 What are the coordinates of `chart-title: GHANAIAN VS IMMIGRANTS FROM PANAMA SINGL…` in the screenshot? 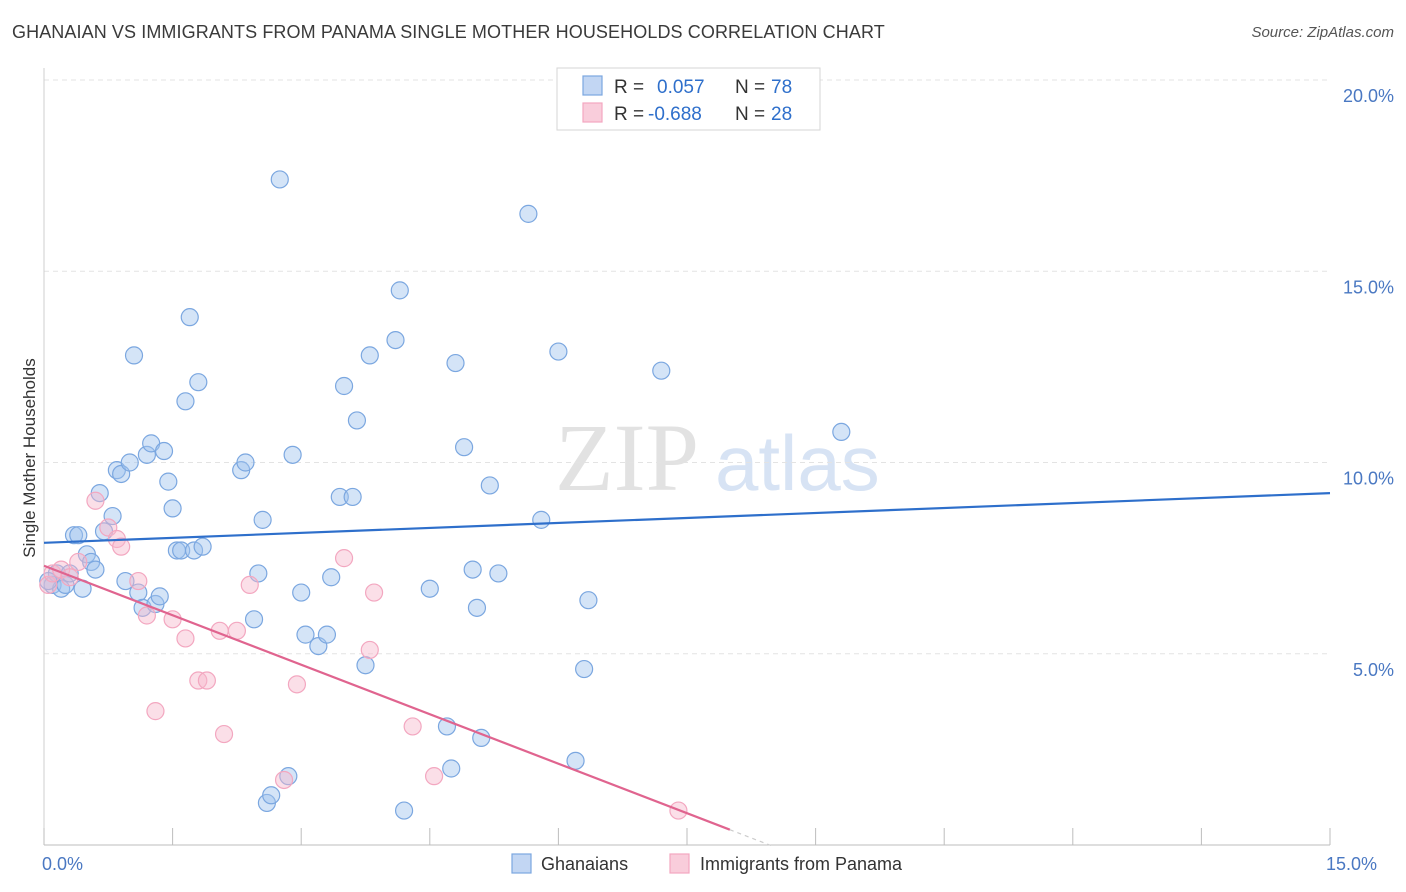 It's located at (448, 32).